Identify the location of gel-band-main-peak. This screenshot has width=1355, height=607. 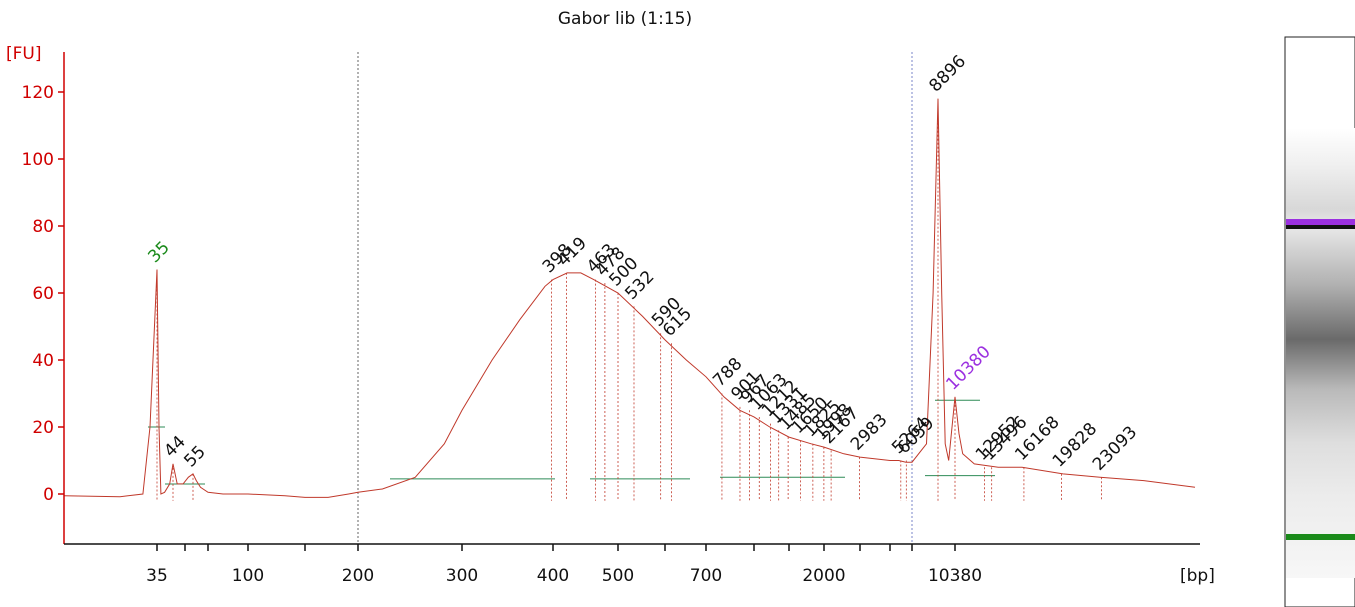
(1320, 227).